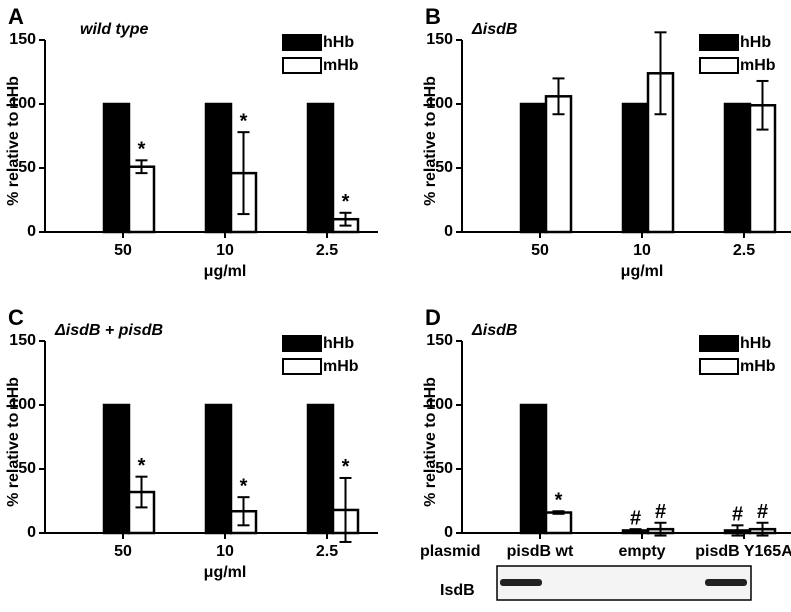 This screenshot has height=612, width=791. What do you see at coordinates (108, 330) in the screenshot?
I see `annotation: ΔisdB + pisdB` at bounding box center [108, 330].